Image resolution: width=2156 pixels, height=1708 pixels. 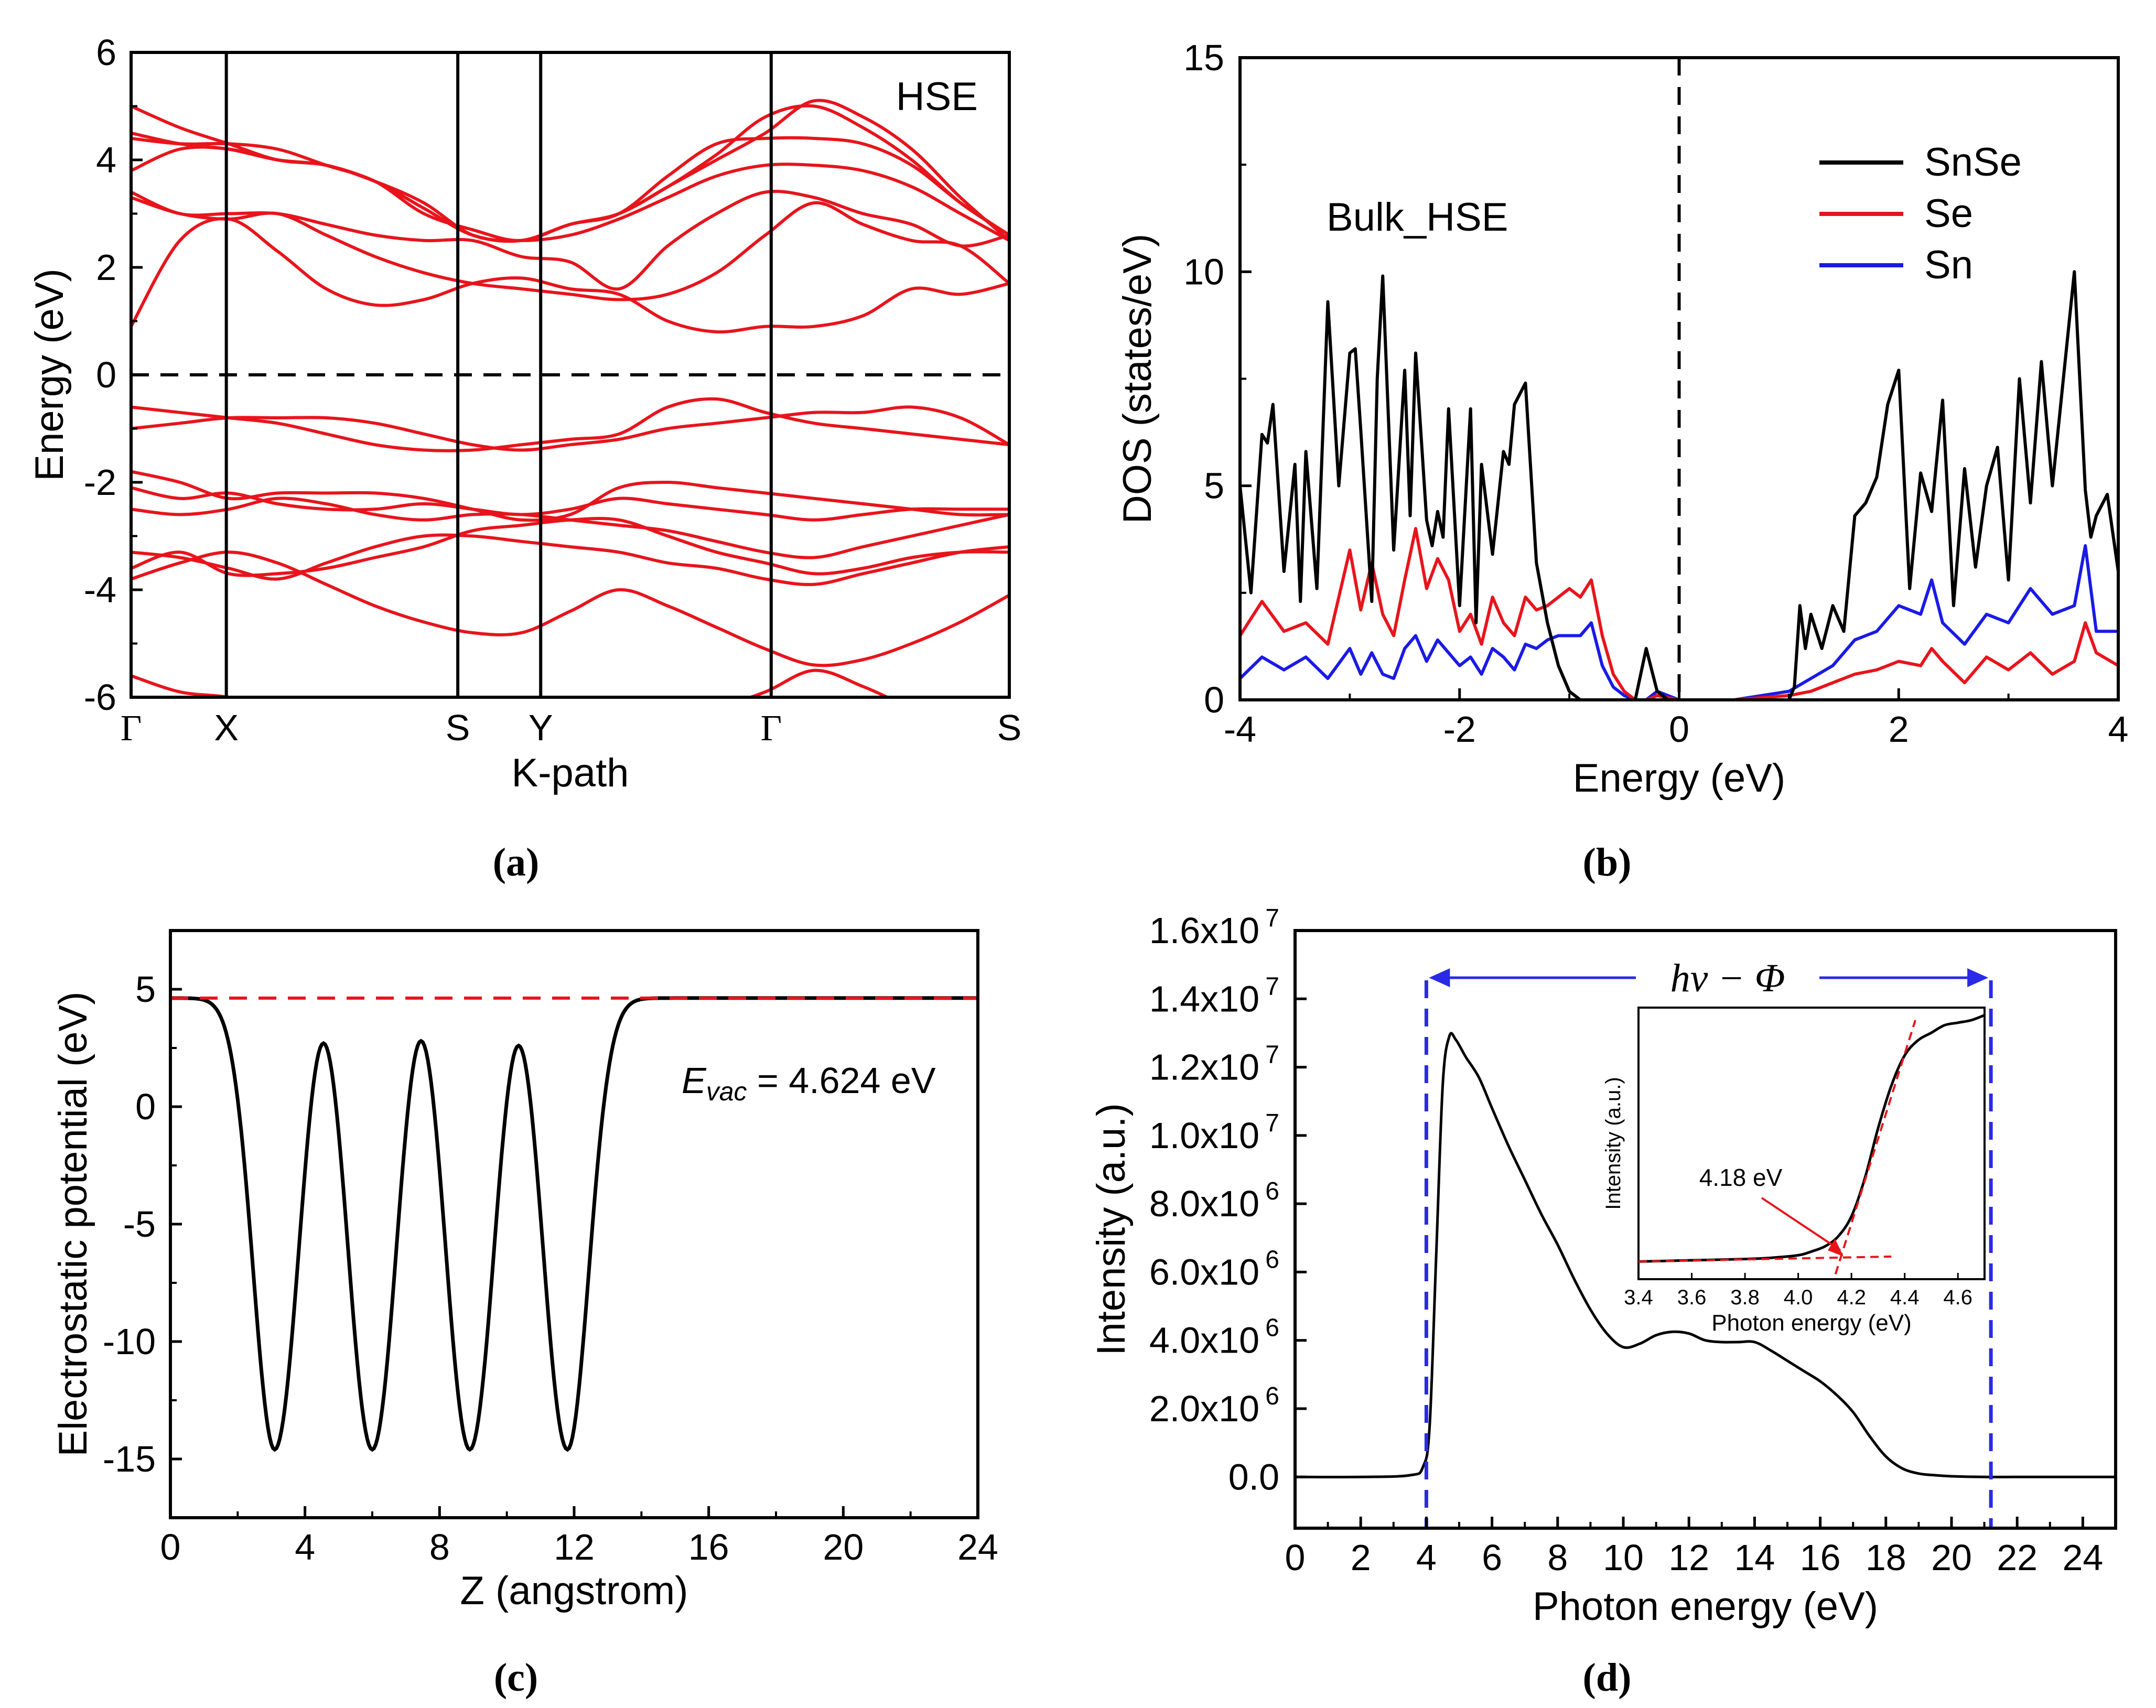 What do you see at coordinates (708, 1547) in the screenshot?
I see `xtick-label-c: 16` at bounding box center [708, 1547].